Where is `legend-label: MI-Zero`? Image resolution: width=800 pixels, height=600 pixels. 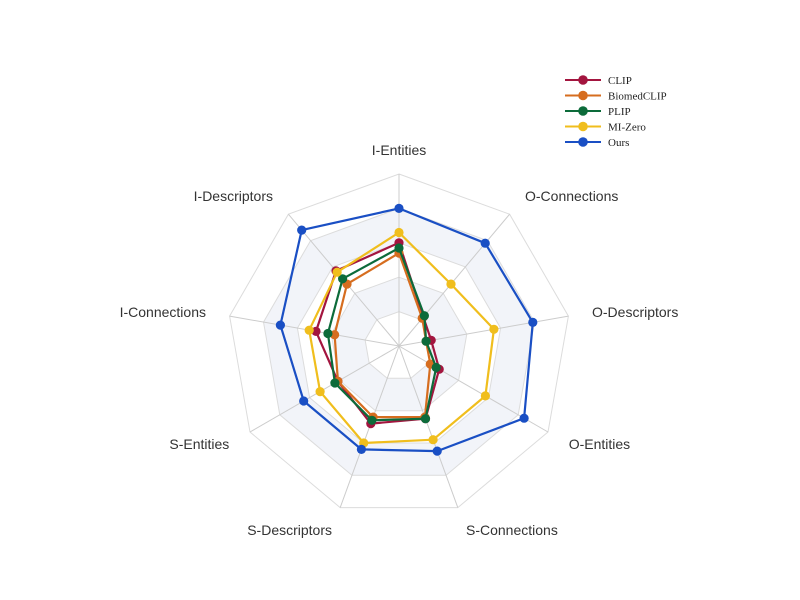 legend-label: MI-Zero is located at coordinates (627, 128).